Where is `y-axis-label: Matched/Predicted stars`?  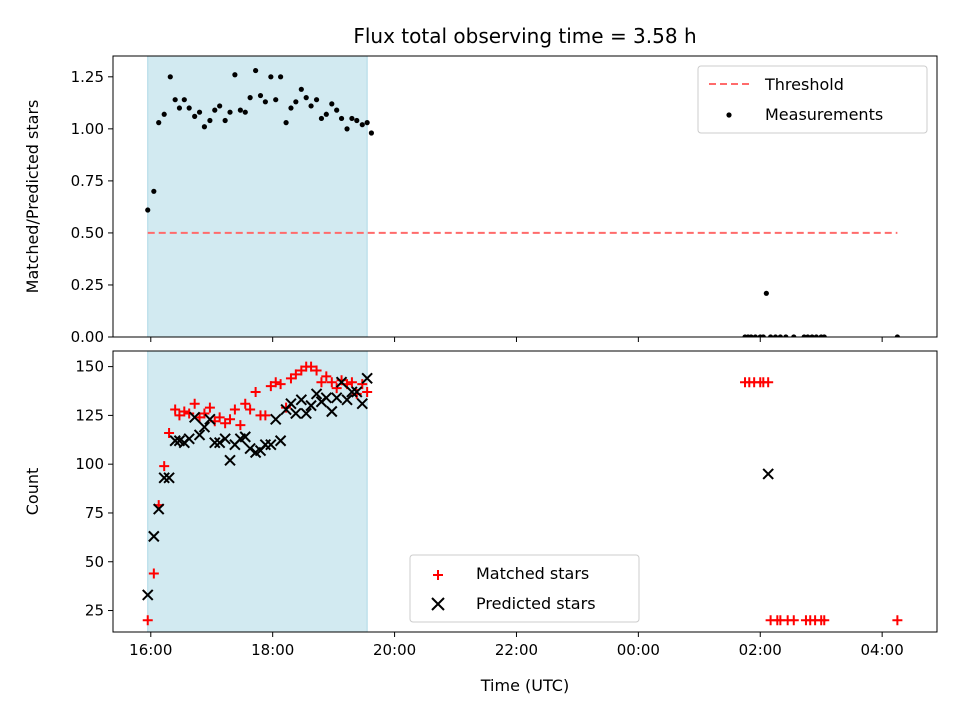 y-axis-label: Matched/Predicted stars is located at coordinates (32, 197).